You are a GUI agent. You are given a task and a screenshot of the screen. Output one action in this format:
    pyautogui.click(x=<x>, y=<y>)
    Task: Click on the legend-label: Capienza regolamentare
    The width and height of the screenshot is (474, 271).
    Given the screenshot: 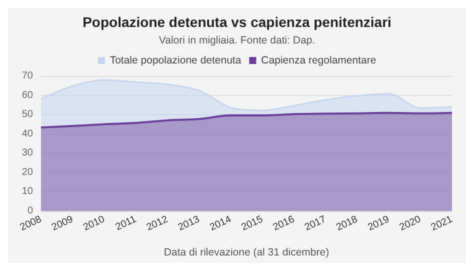 What is the action you would take?
    pyautogui.click(x=318, y=60)
    